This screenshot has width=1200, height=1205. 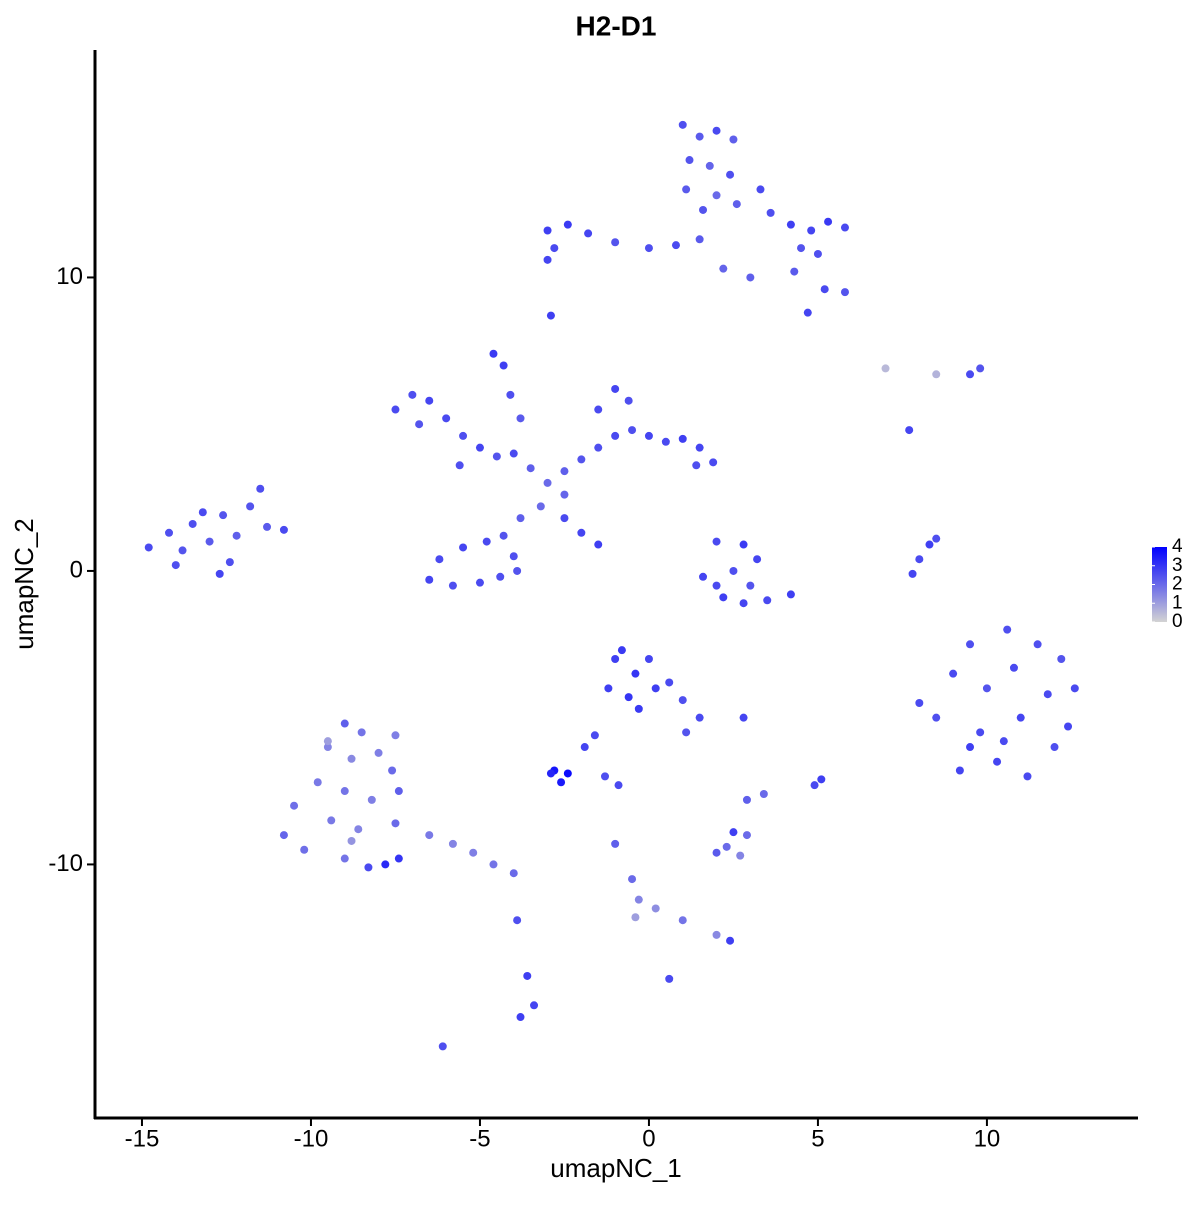 I want to click on x-tick-label: 5, so click(x=817, y=1138).